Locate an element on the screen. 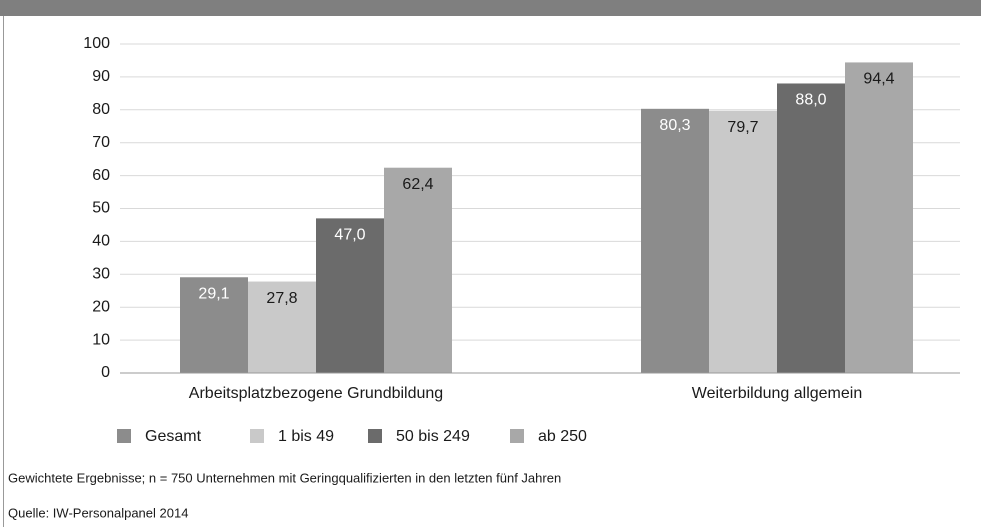 This screenshot has height=527, width=981. note: Quelle: IW-Personalpanel 2014 is located at coordinates (98, 512).